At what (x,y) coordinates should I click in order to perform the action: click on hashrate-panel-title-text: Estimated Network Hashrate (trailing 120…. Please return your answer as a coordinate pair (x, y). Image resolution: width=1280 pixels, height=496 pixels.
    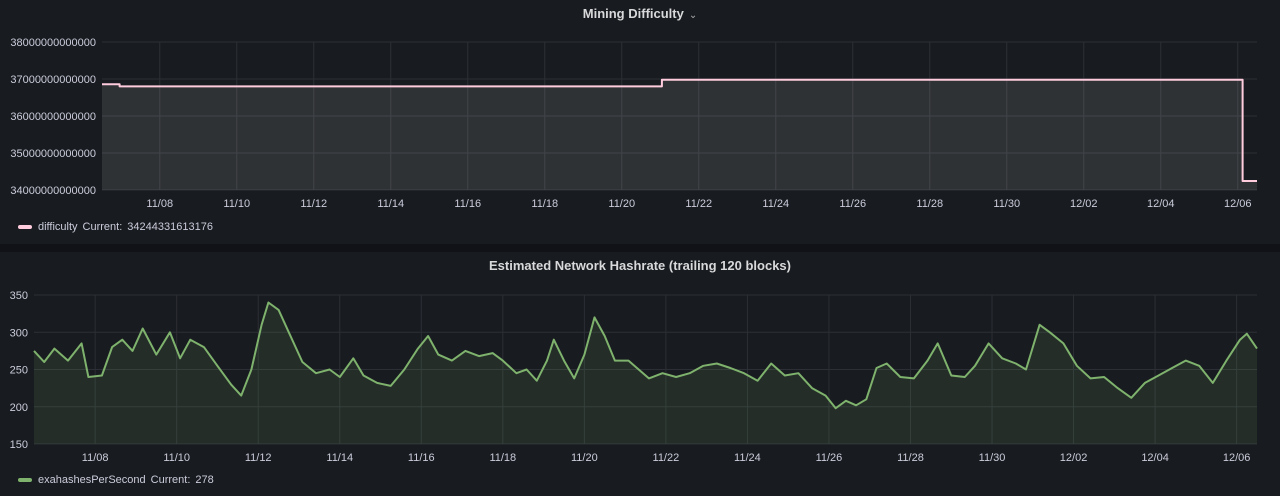
    Looking at the image, I should click on (640, 265).